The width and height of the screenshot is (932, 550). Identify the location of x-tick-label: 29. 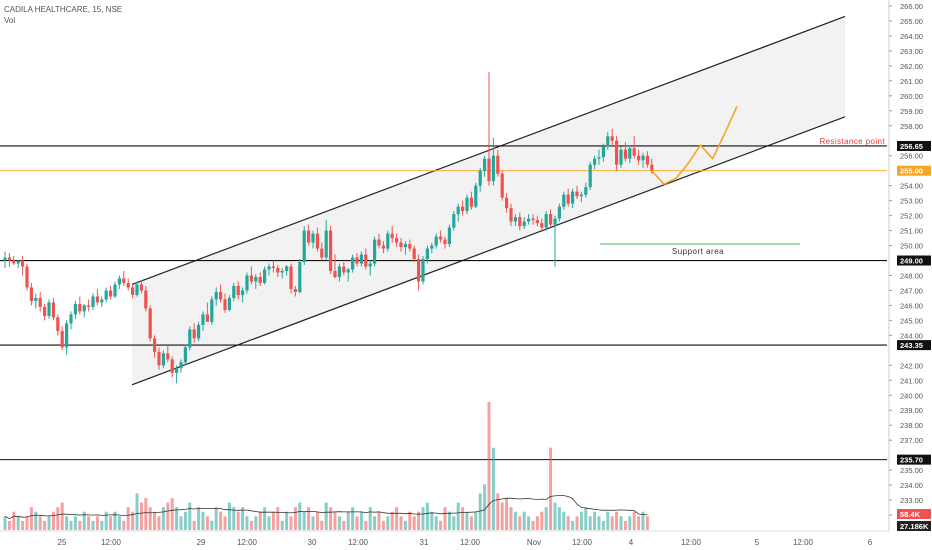
(201, 542).